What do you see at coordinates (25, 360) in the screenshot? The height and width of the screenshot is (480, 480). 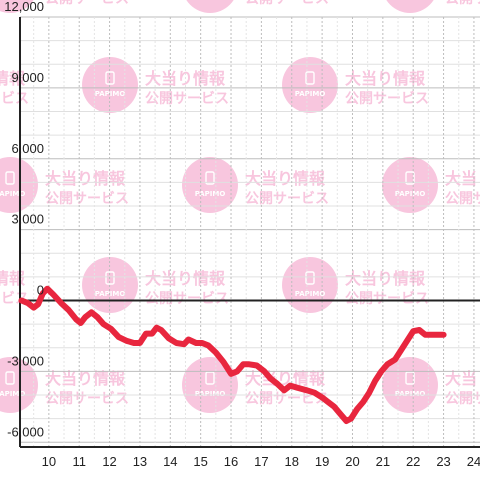 I see `y-tick-label: -3,000` at bounding box center [25, 360].